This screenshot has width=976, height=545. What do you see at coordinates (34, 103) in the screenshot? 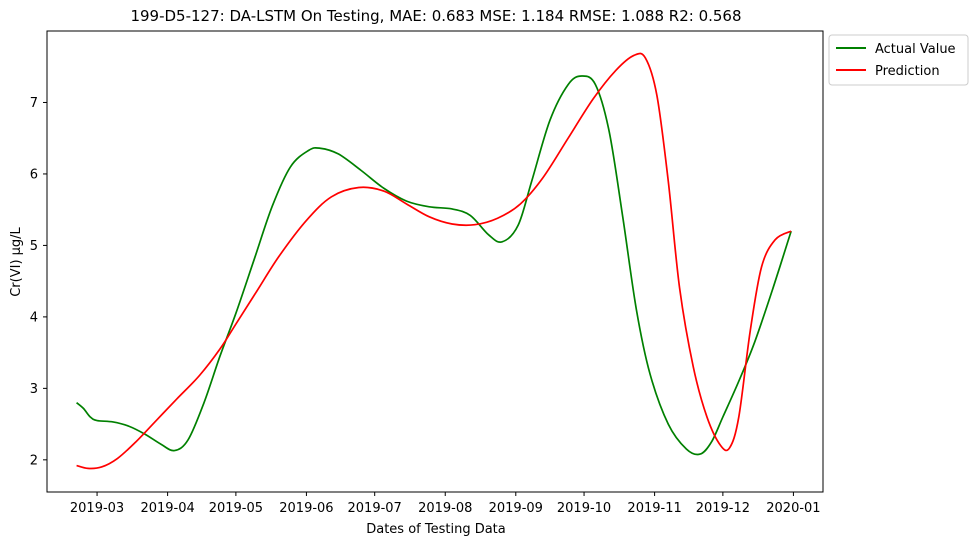
I see `y-tick-label: 7` at bounding box center [34, 103].